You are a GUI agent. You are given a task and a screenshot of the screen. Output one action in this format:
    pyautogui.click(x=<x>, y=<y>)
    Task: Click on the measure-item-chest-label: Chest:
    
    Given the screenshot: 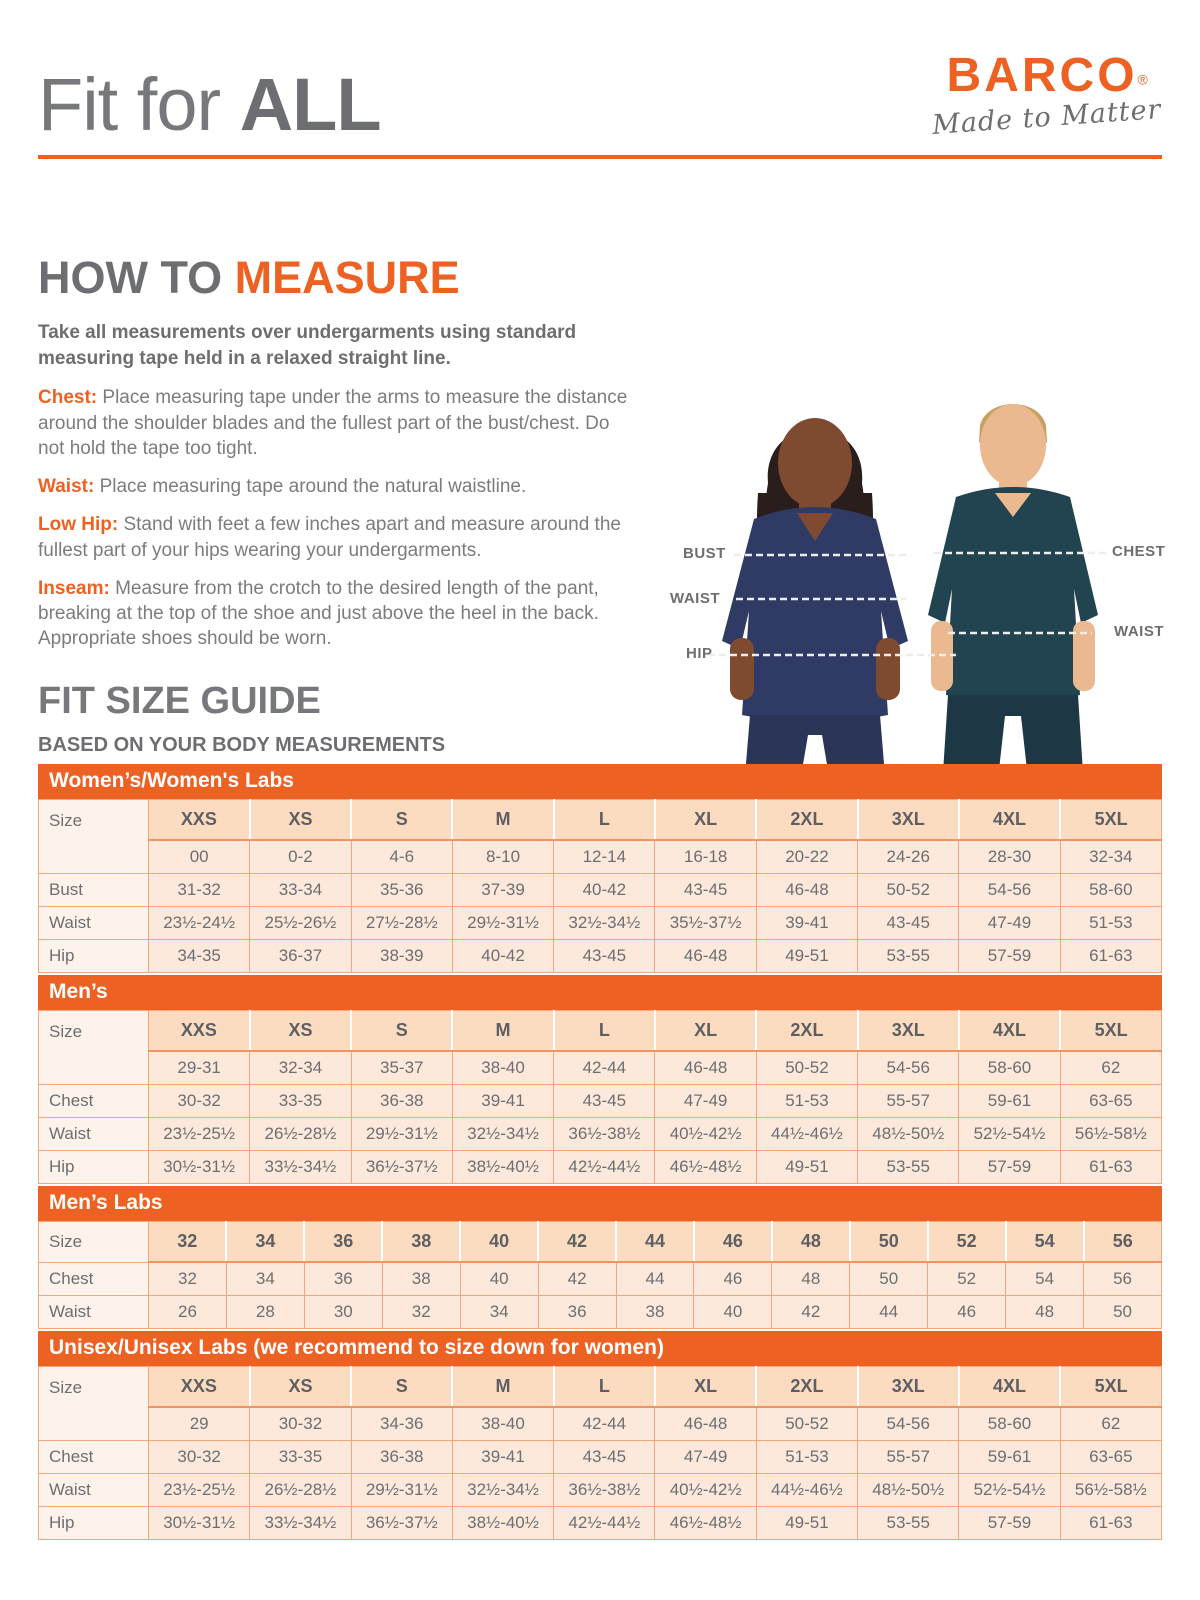 What is the action you would take?
    pyautogui.click(x=68, y=398)
    